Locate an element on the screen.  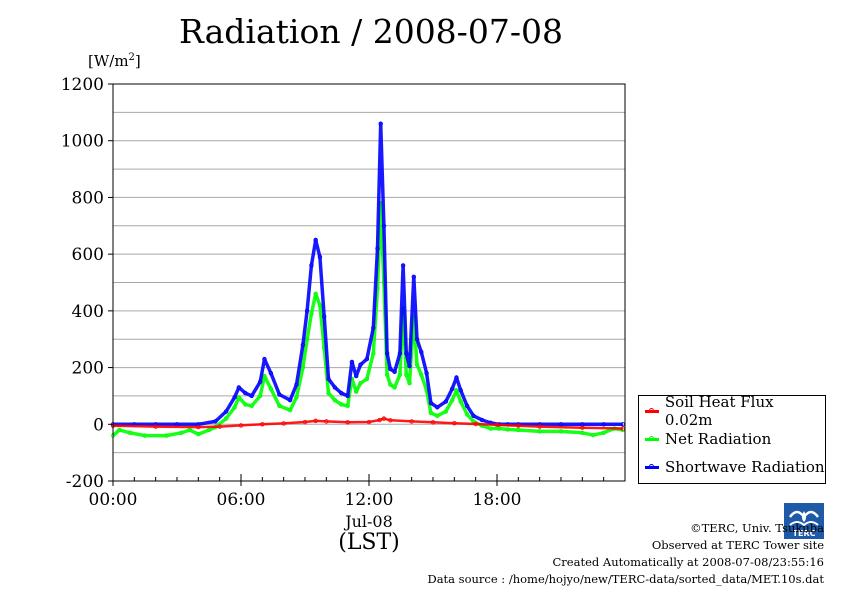
x-tick-label: 18:00 is located at coordinates (497, 500).